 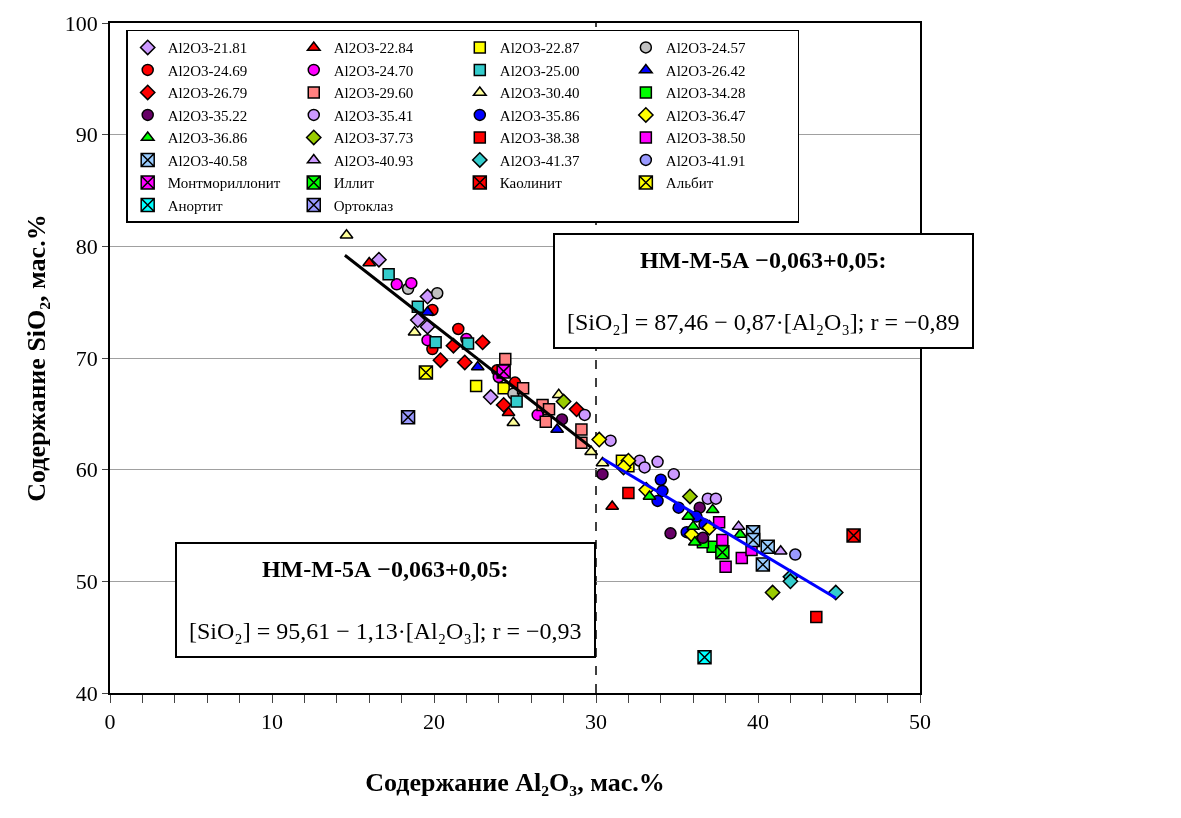 I want to click on y-tick-label: 70, so click(x=86, y=358).